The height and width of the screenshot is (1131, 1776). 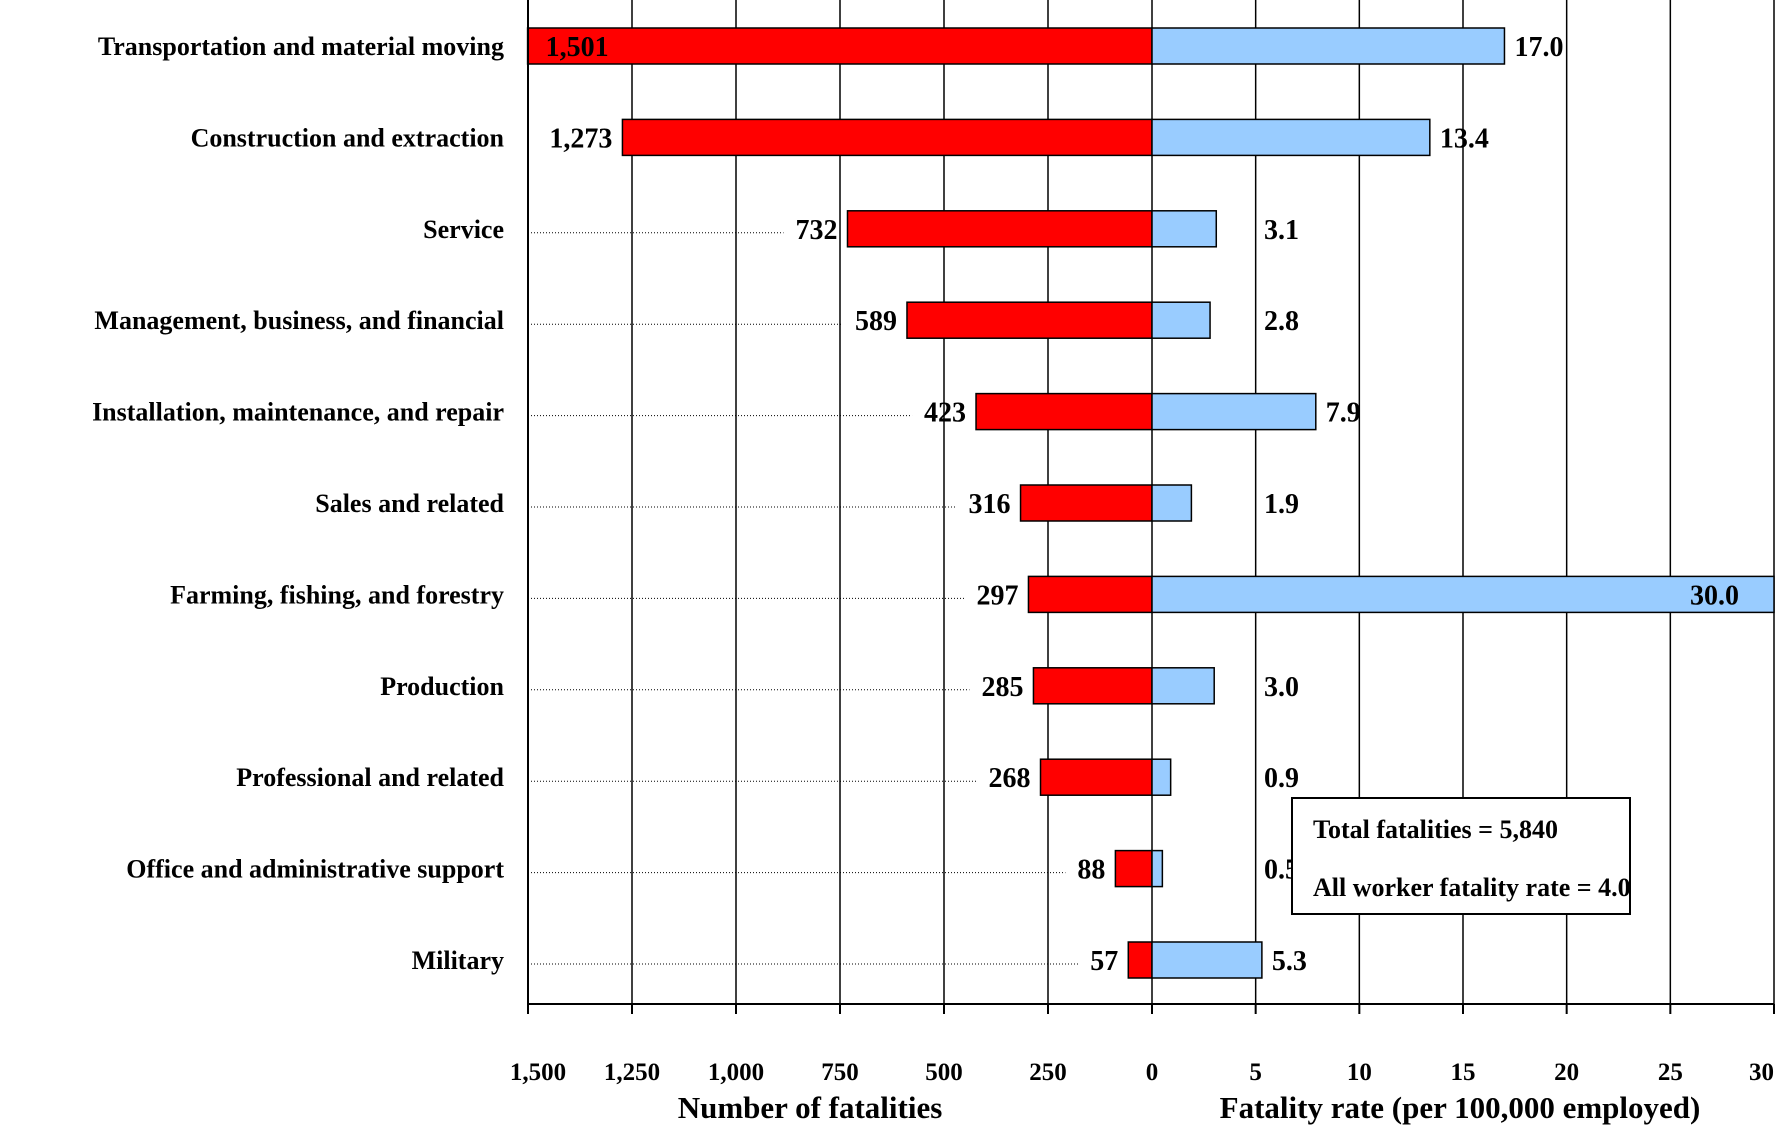 I want to click on category-label: Transportation and material moving, so click(x=301, y=46).